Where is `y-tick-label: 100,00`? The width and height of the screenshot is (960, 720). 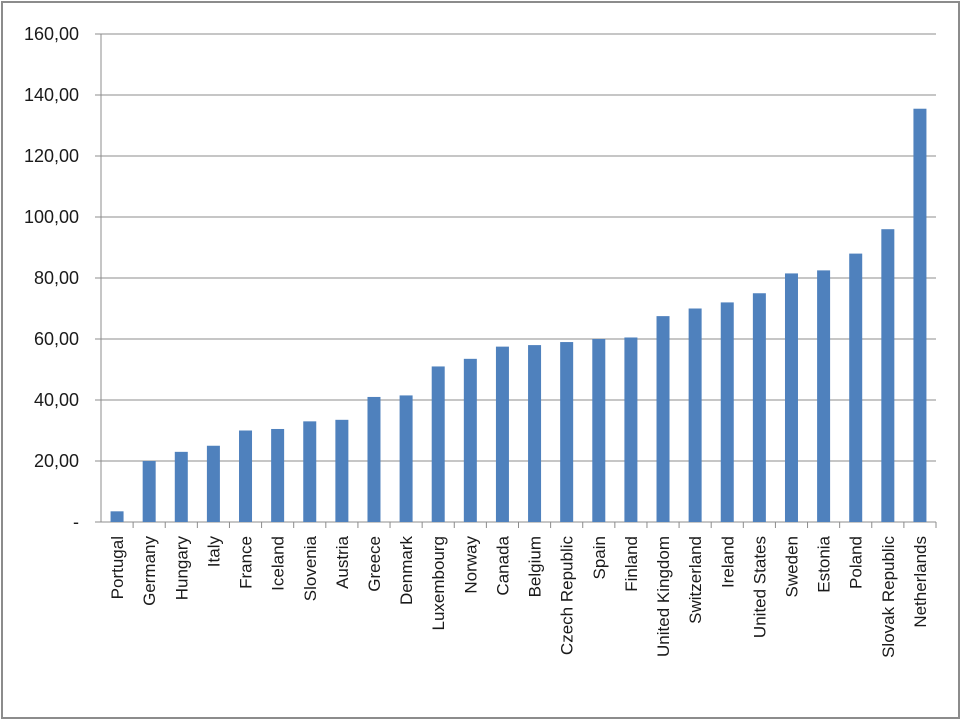 y-tick-label: 100,00 is located at coordinates (51, 217).